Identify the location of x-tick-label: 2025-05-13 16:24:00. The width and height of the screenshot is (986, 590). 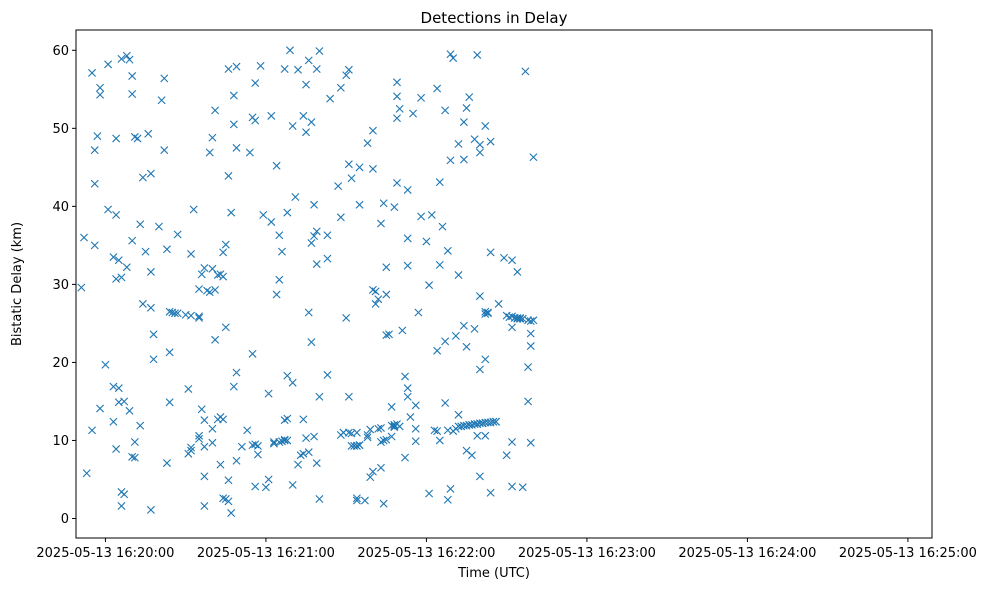
(747, 553).